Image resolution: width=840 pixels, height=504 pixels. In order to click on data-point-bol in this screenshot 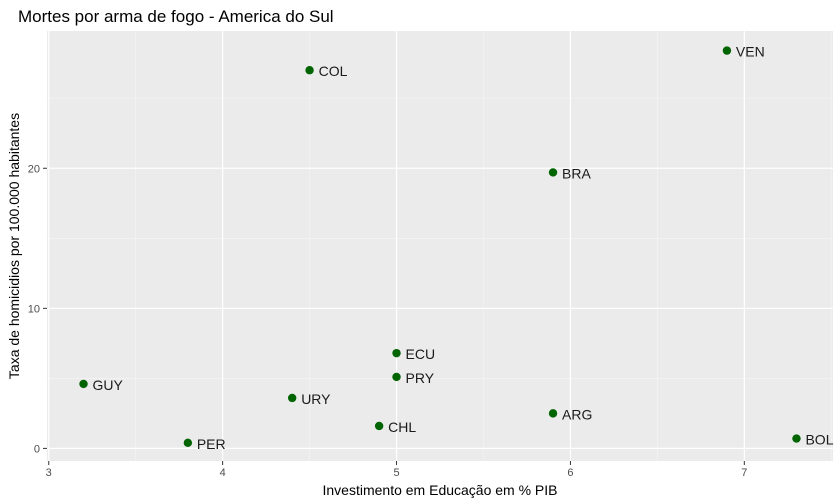, I will do `click(796, 438)`.